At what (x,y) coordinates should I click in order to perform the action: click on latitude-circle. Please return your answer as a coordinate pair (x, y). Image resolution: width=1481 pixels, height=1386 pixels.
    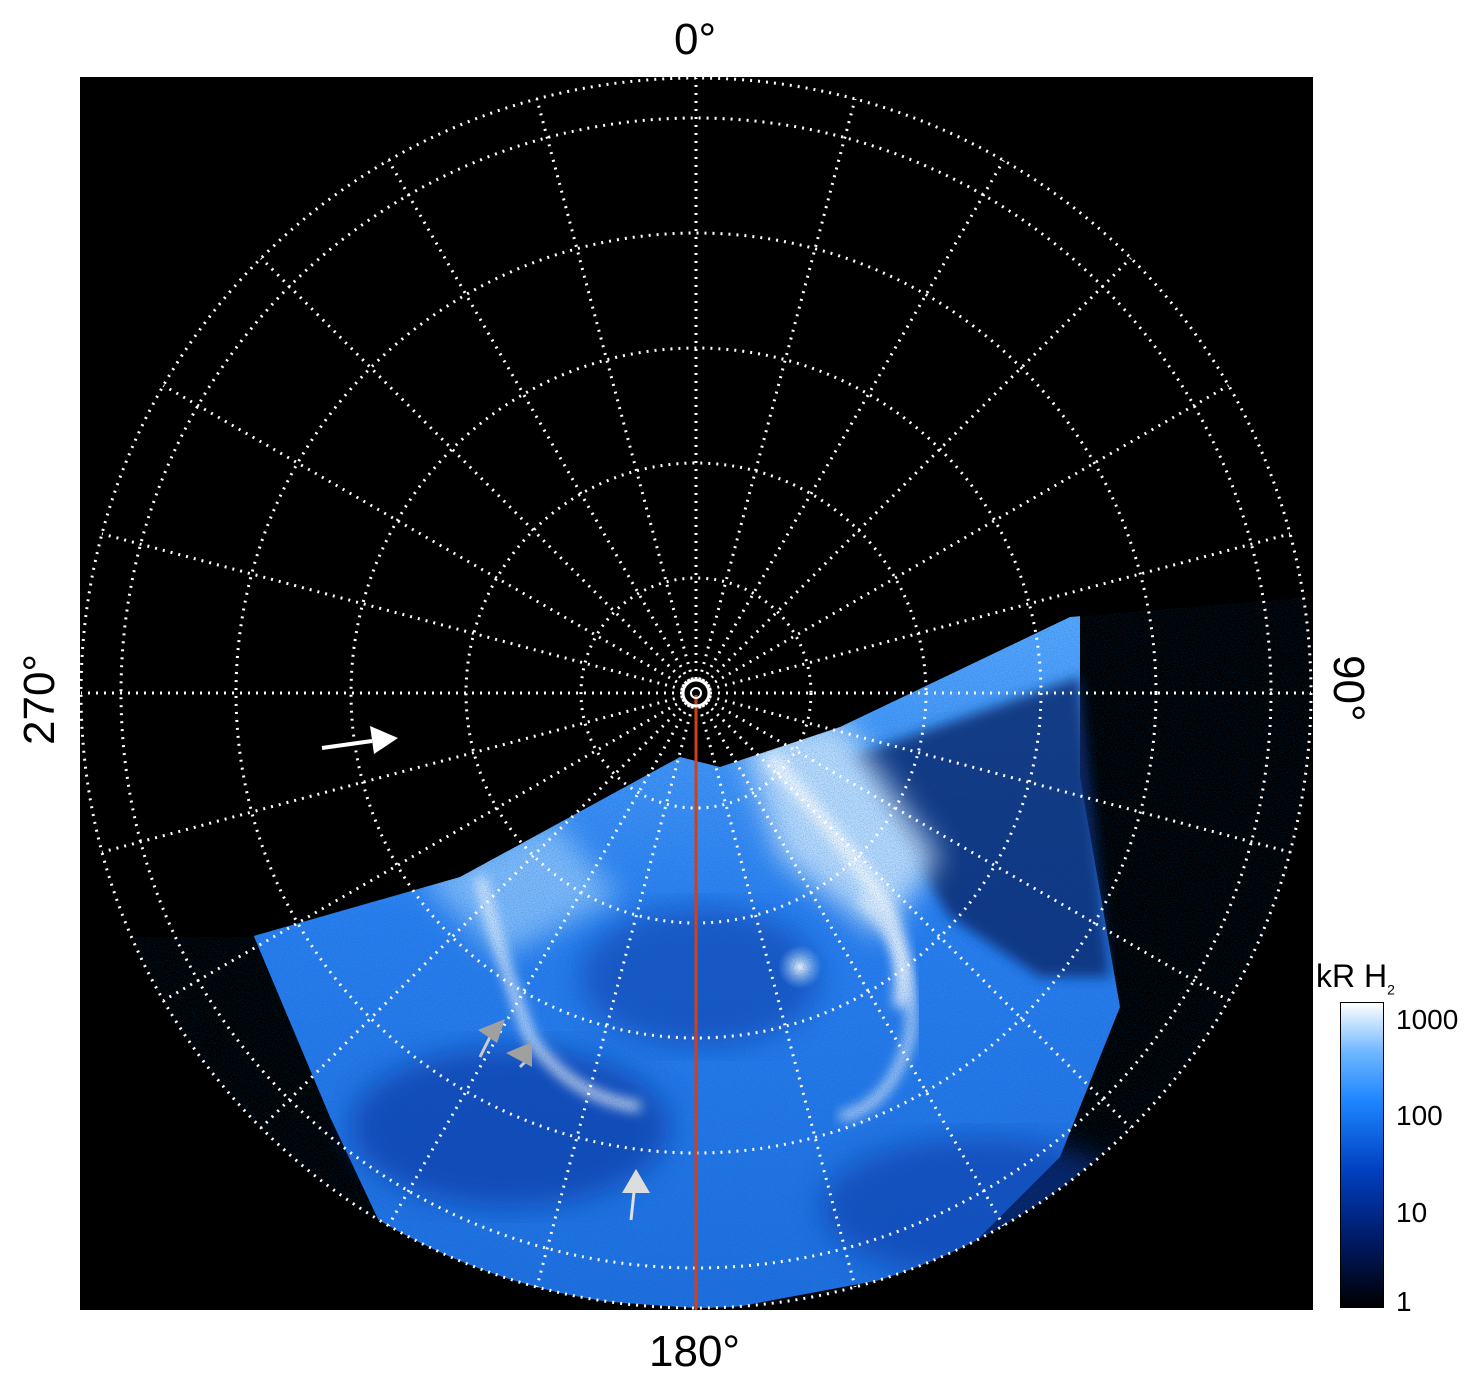
    Looking at the image, I should click on (696, 693).